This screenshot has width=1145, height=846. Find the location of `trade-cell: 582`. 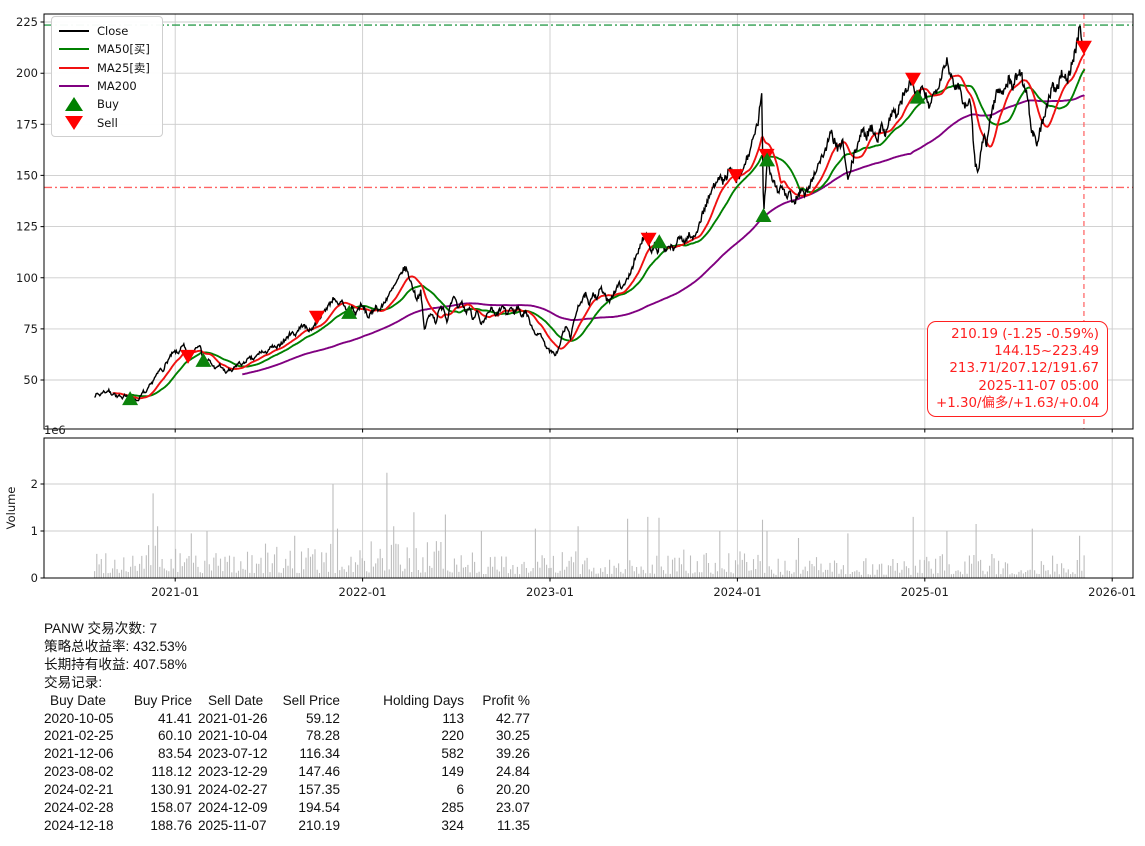

trade-cell: 582 is located at coordinates (452, 754).